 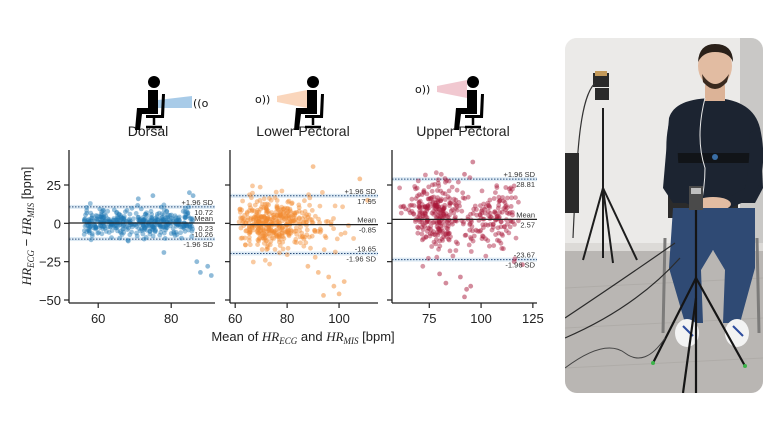 What do you see at coordinates (148, 131) in the screenshot?
I see `panel-title: Dorsal` at bounding box center [148, 131].